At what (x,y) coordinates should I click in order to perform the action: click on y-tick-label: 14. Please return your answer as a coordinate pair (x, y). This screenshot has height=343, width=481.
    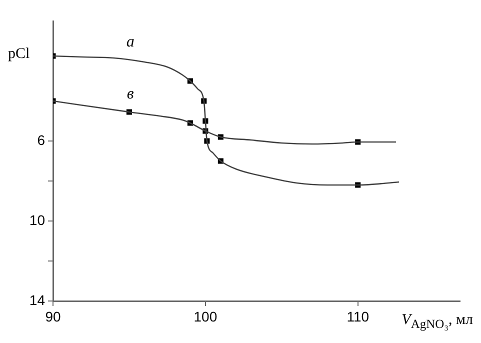
    Looking at the image, I should click on (37, 300).